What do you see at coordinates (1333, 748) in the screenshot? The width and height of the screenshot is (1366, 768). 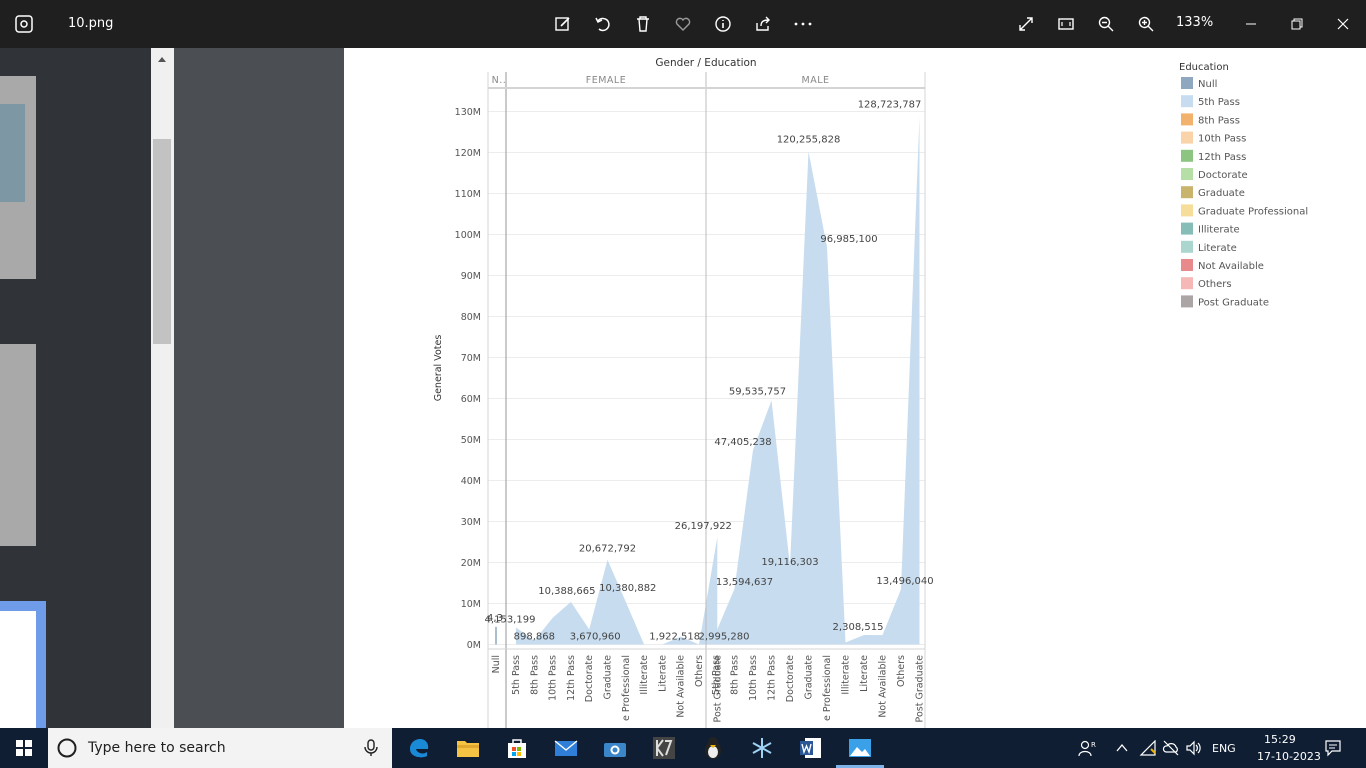 I see `notifications-icon` at bounding box center [1333, 748].